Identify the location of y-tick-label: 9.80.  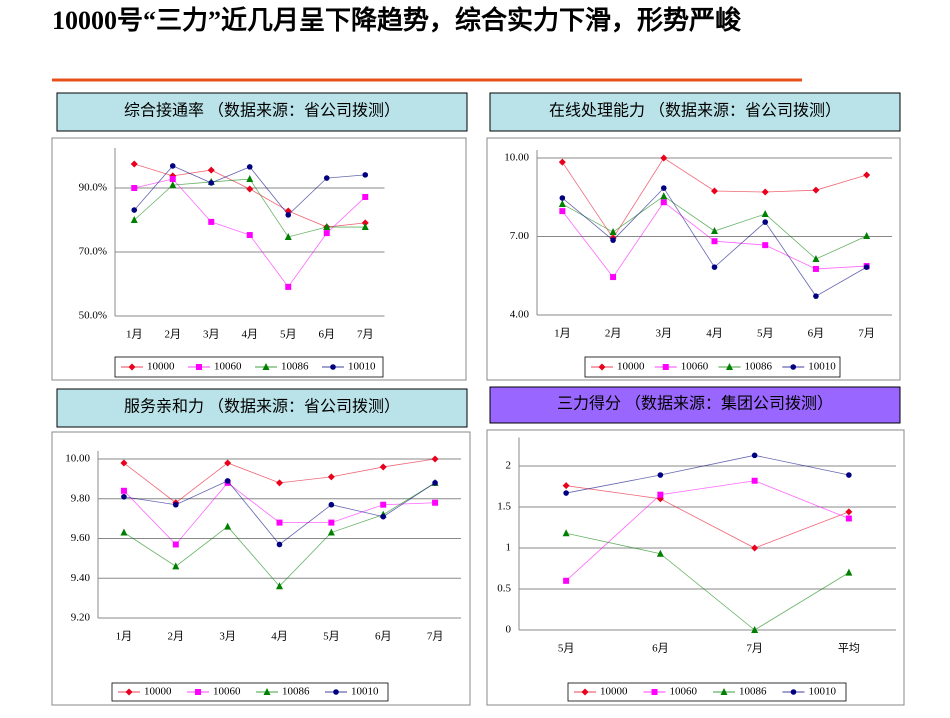
(81, 498).